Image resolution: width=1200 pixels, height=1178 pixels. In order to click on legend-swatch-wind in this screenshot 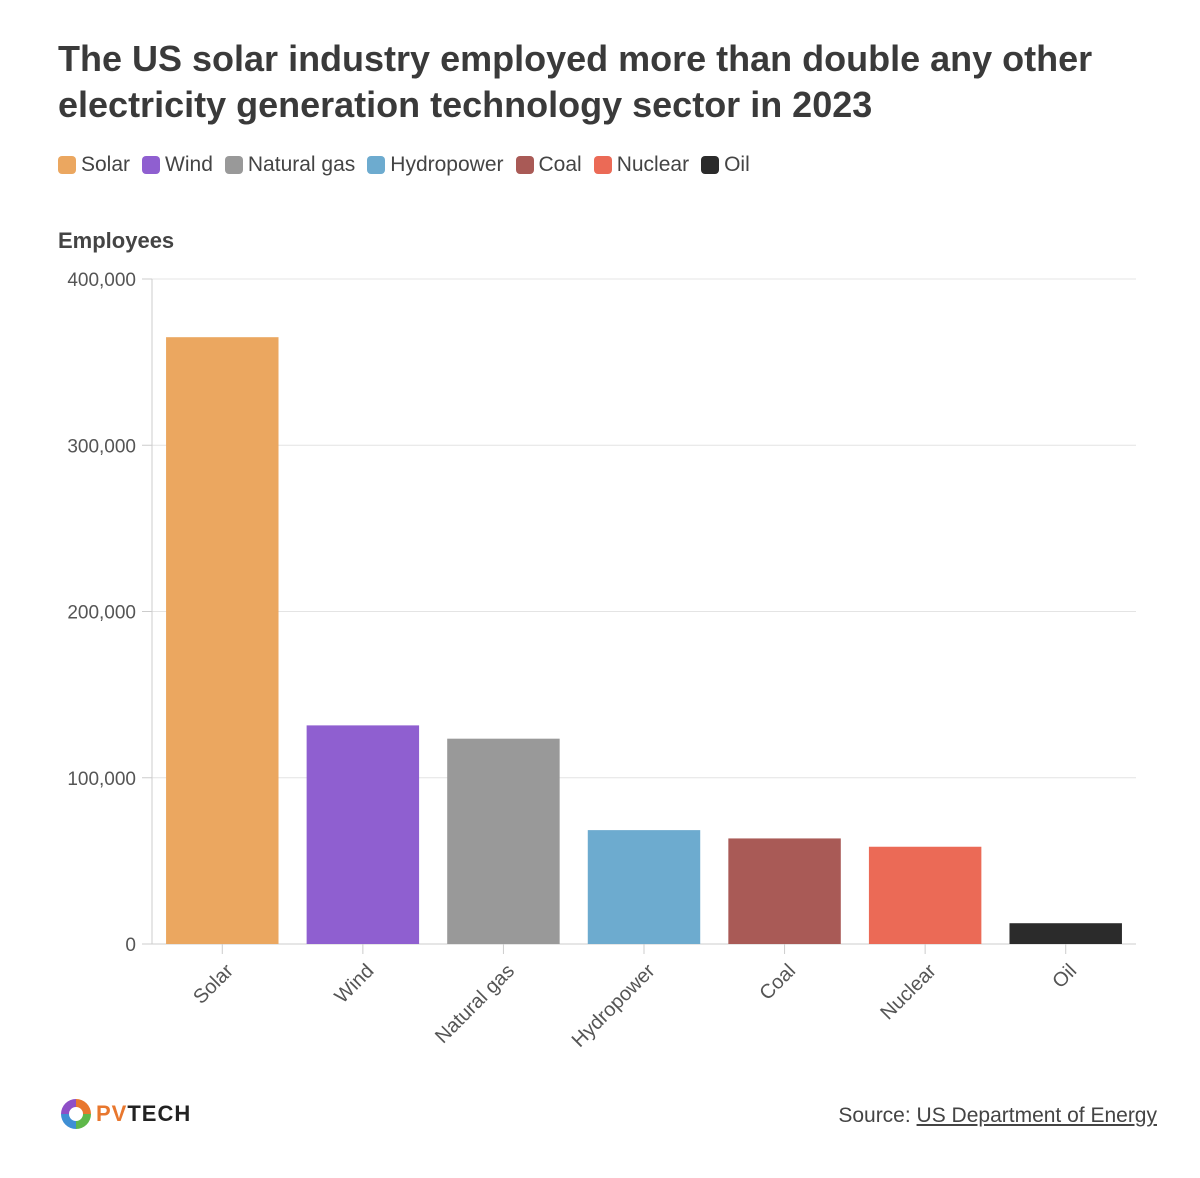, I will do `click(151, 165)`.